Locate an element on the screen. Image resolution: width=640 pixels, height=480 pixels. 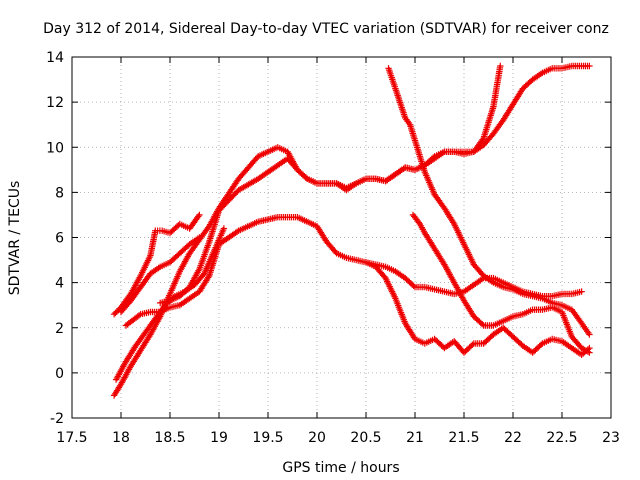
x-tick-label: 23 is located at coordinates (611, 438).